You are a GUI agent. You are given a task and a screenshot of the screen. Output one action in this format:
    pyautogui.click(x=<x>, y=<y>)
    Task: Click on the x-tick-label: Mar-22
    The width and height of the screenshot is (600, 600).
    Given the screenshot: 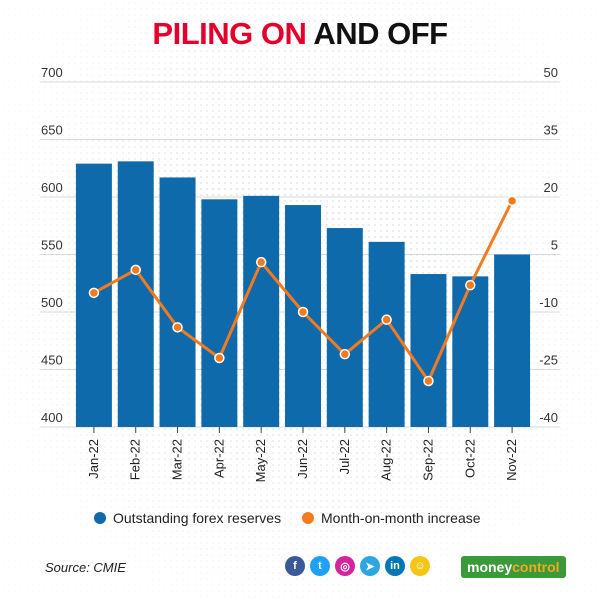 What is the action you would take?
    pyautogui.click(x=177, y=459)
    